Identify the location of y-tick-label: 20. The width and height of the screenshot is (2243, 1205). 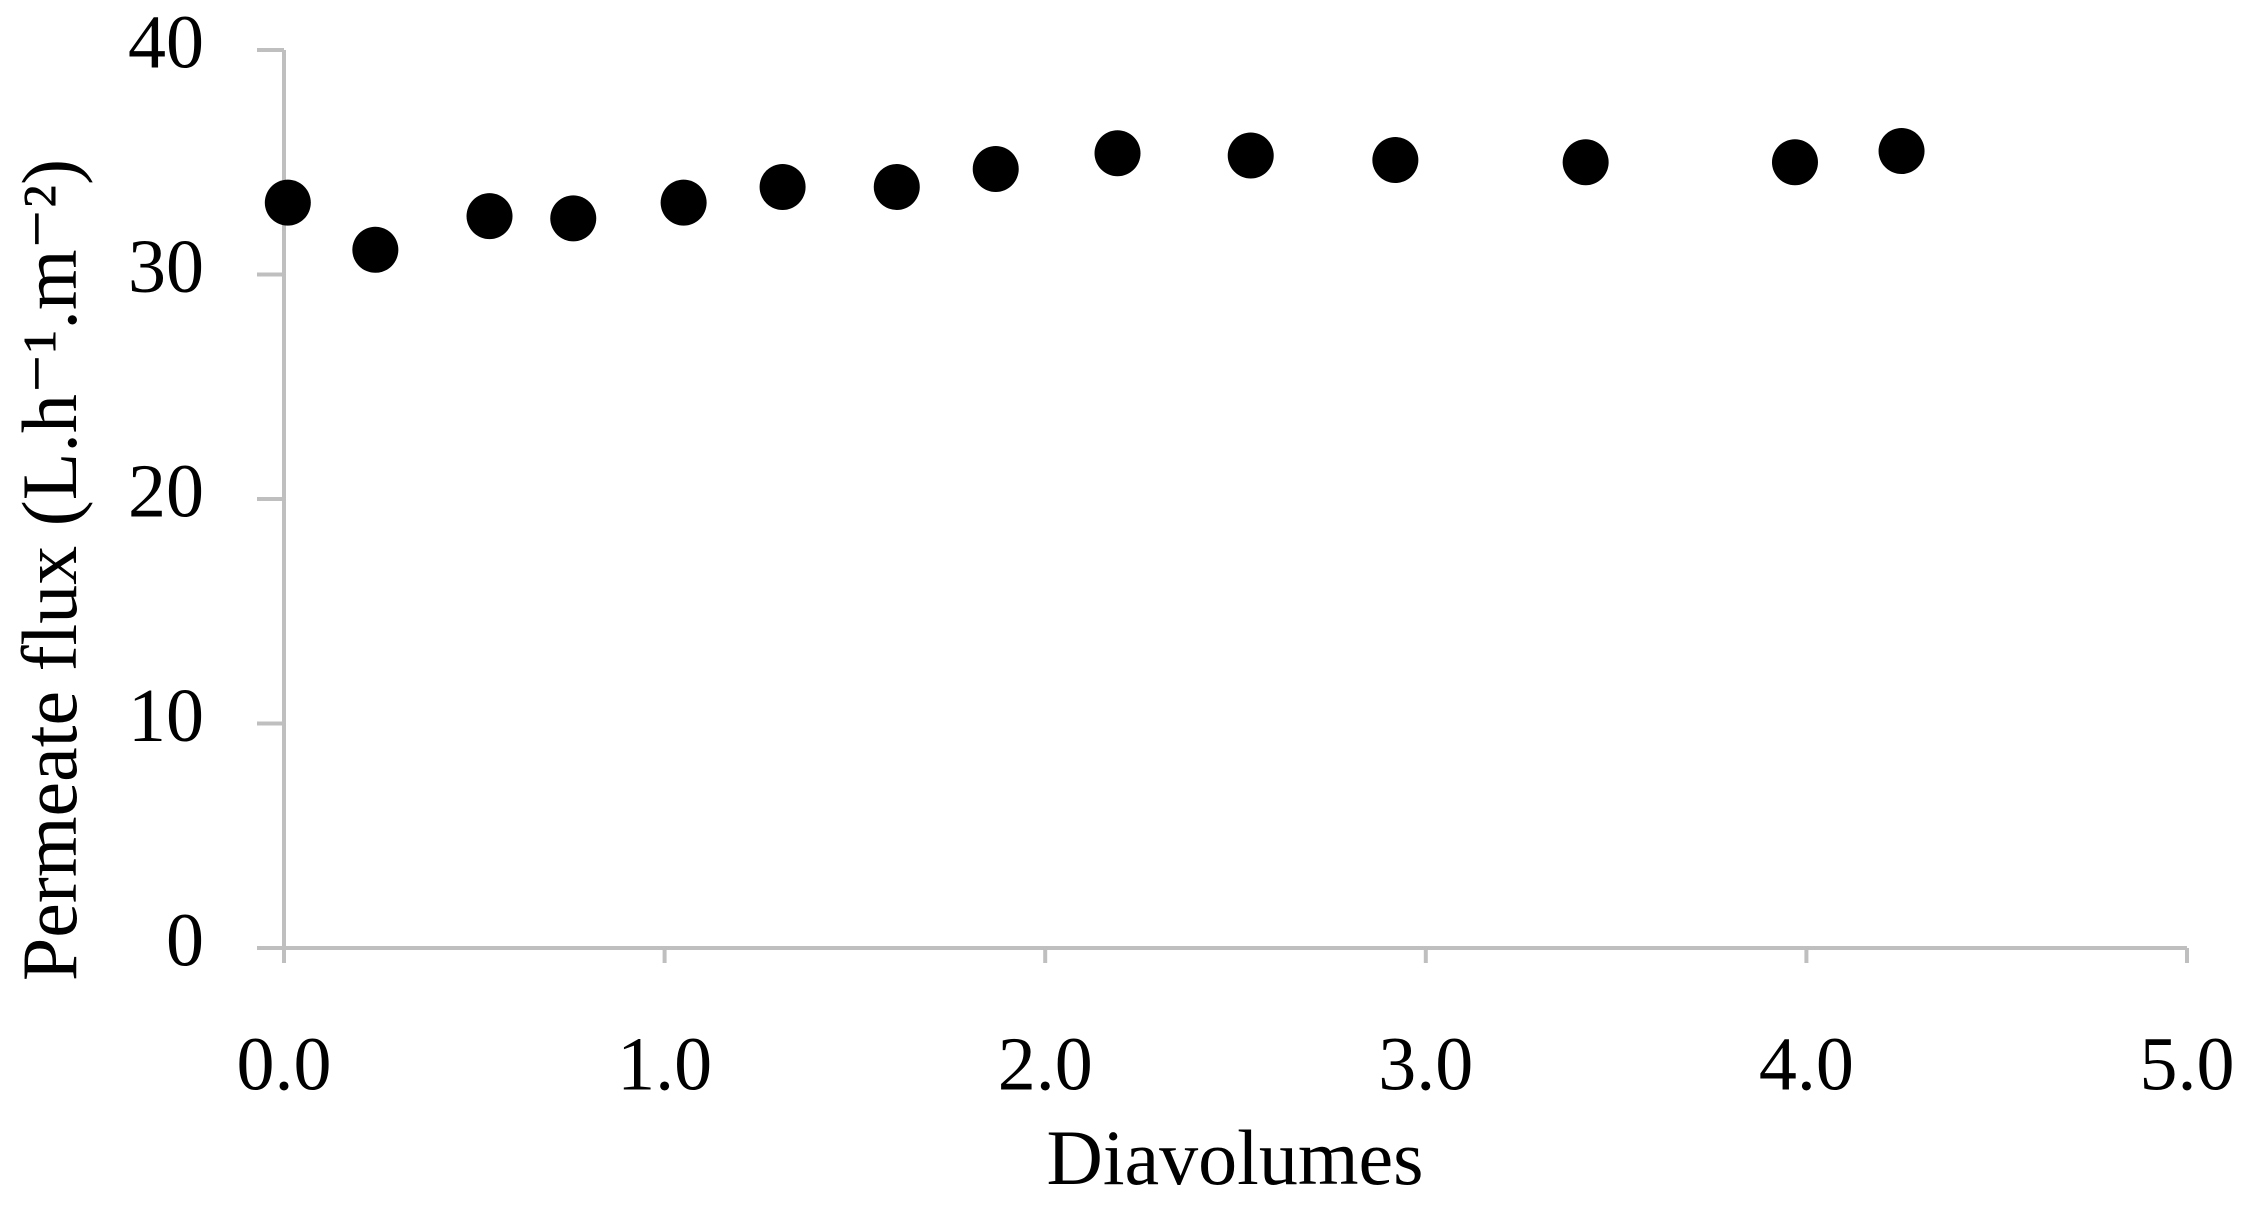
(166, 491).